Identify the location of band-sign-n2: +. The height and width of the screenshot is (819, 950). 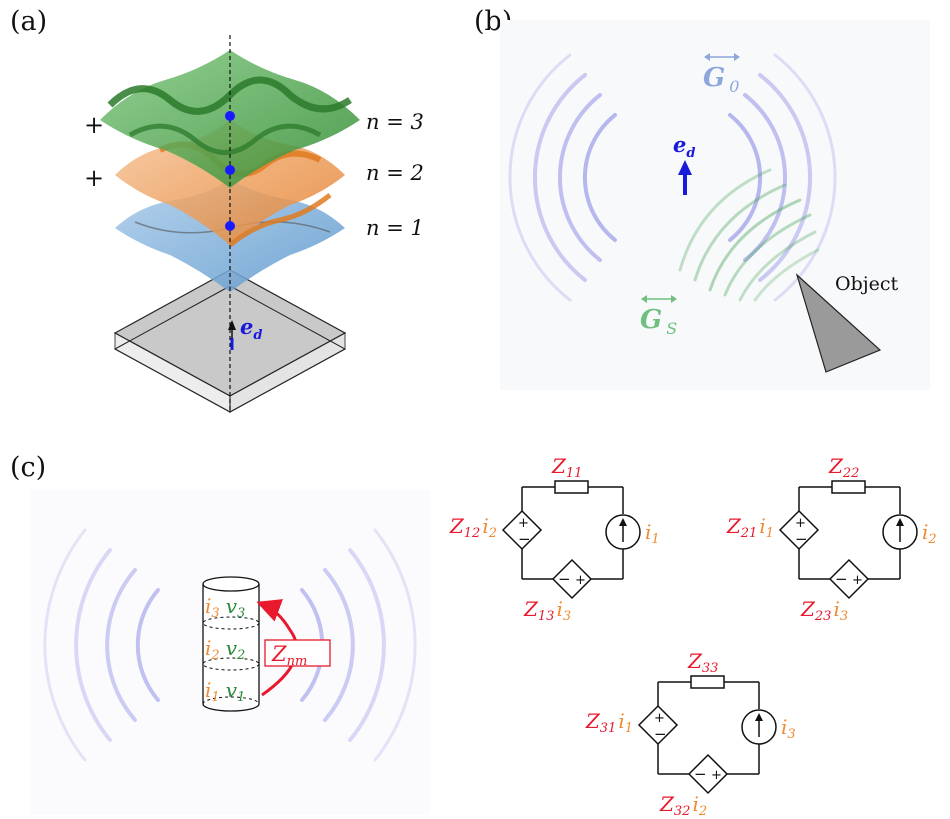
(94, 178).